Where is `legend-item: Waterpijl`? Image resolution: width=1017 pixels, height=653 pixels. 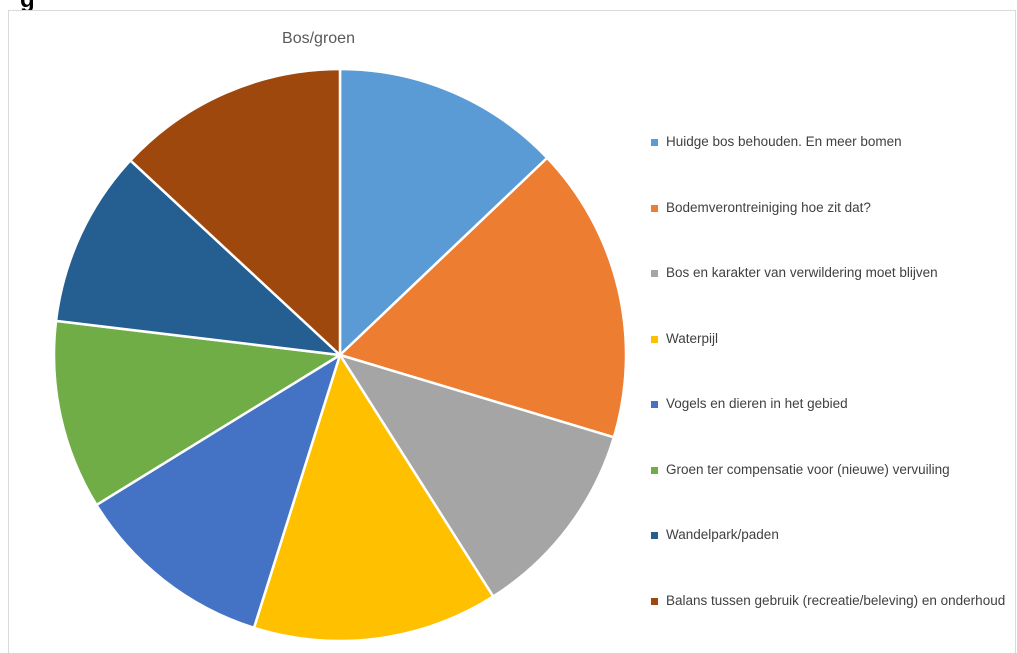
legend-item: Waterpijl is located at coordinates (831, 339).